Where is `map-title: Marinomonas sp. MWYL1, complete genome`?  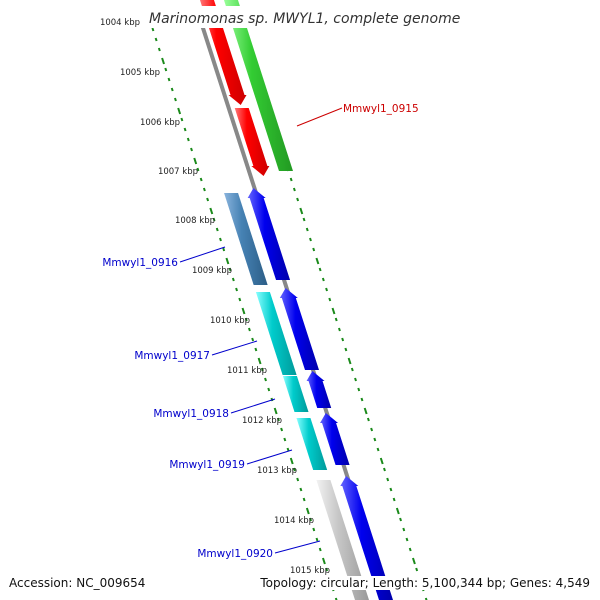 map-title: Marinomonas sp. MWYL1, complete genome is located at coordinates (304, 19).